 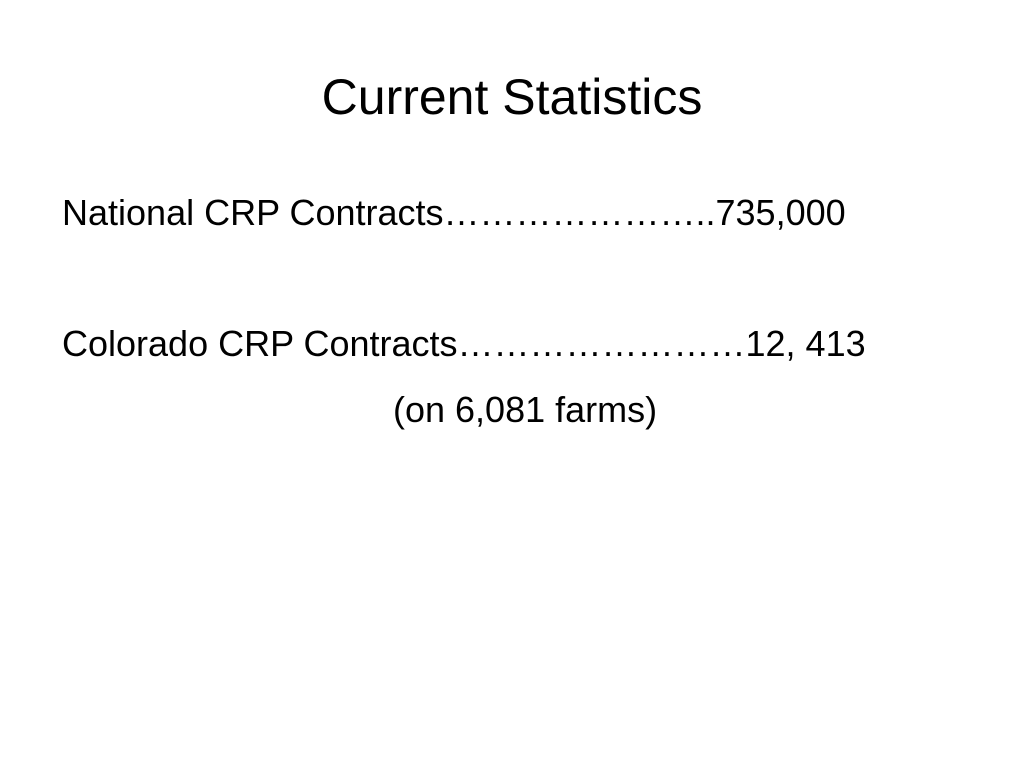 What do you see at coordinates (525, 409) in the screenshot?
I see `colorado-farms-note: (on 6,081 farms)` at bounding box center [525, 409].